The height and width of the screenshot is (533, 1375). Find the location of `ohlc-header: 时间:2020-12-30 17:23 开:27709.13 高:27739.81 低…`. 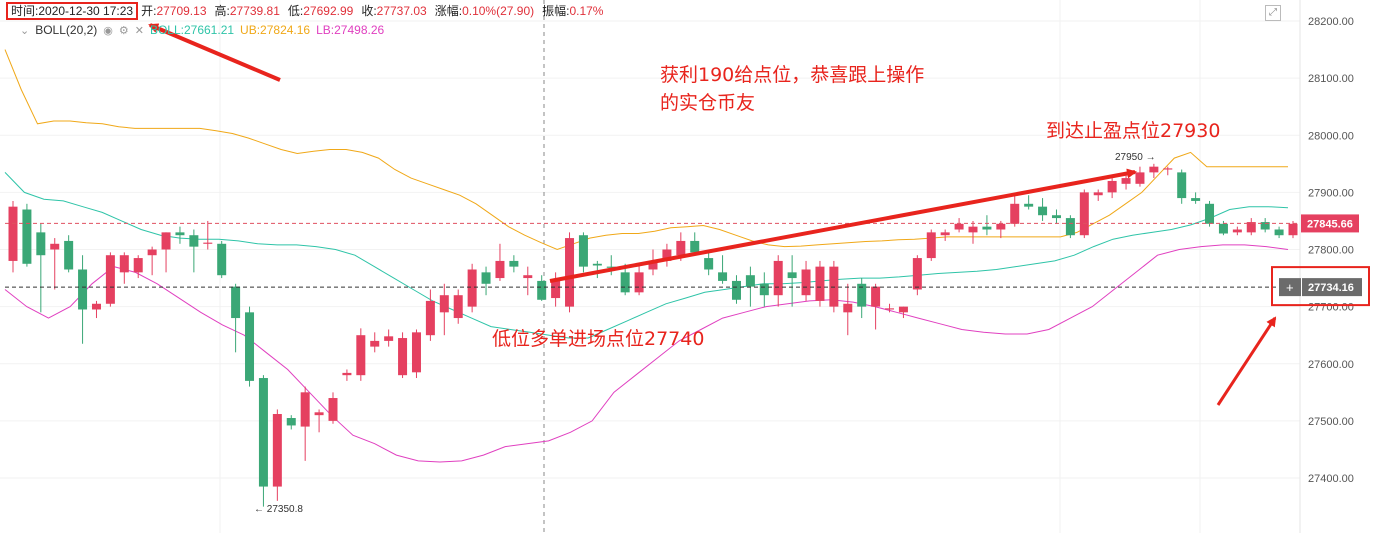

ohlc-header: 时间:2020-12-30 17:23 开:27709.13 高:27739.81 低… is located at coordinates (308, 11).